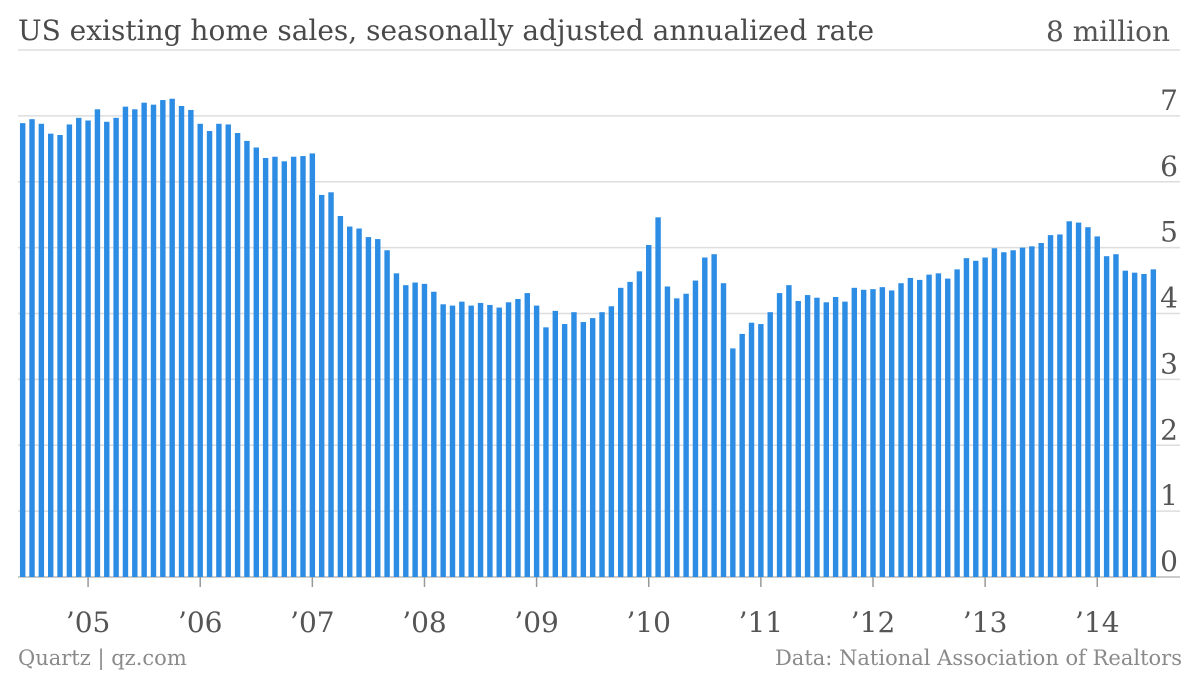 Image resolution: width=1200 pixels, height=676 pixels. What do you see at coordinates (1169, 363) in the screenshot?
I see `y-tick-label: 3` at bounding box center [1169, 363].